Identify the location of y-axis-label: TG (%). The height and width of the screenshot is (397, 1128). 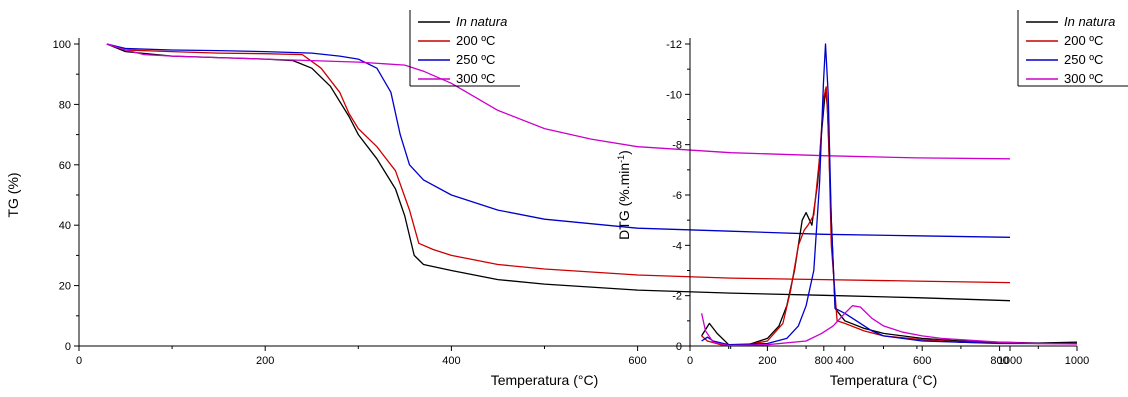
(13, 194).